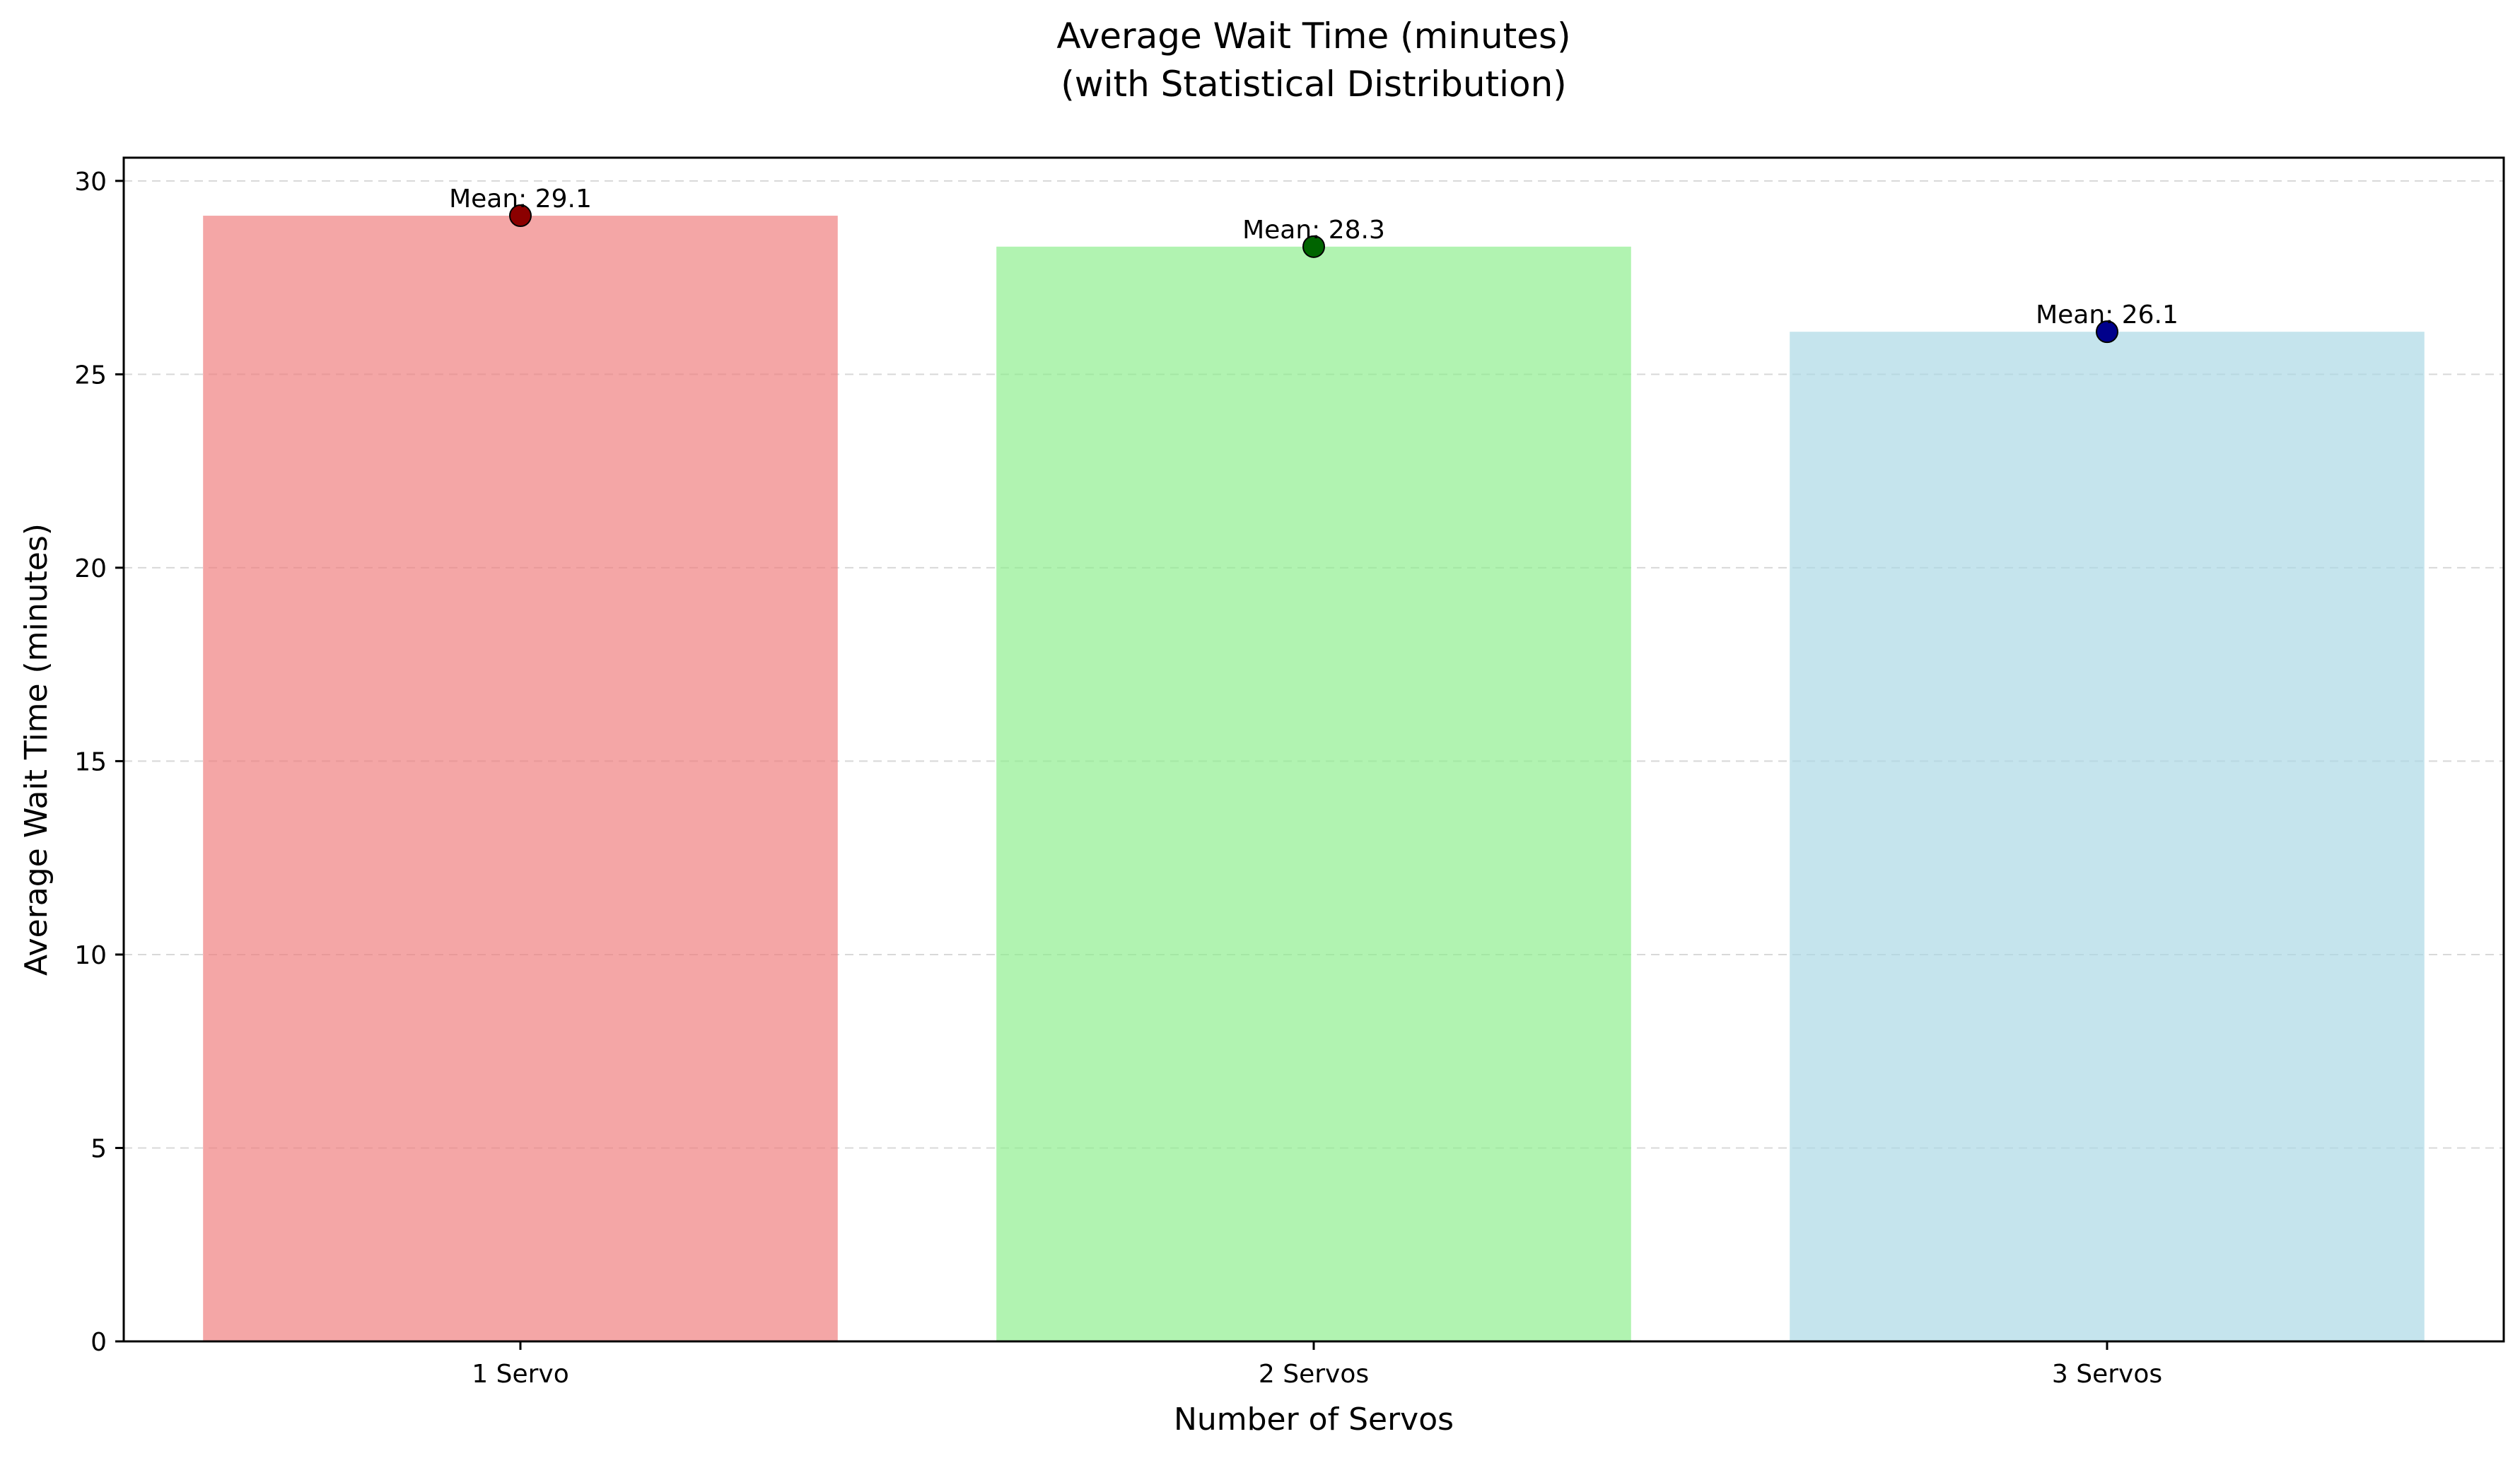 This screenshot has width=2520, height=1463. I want to click on y-tick-label: 30, so click(90, 183).